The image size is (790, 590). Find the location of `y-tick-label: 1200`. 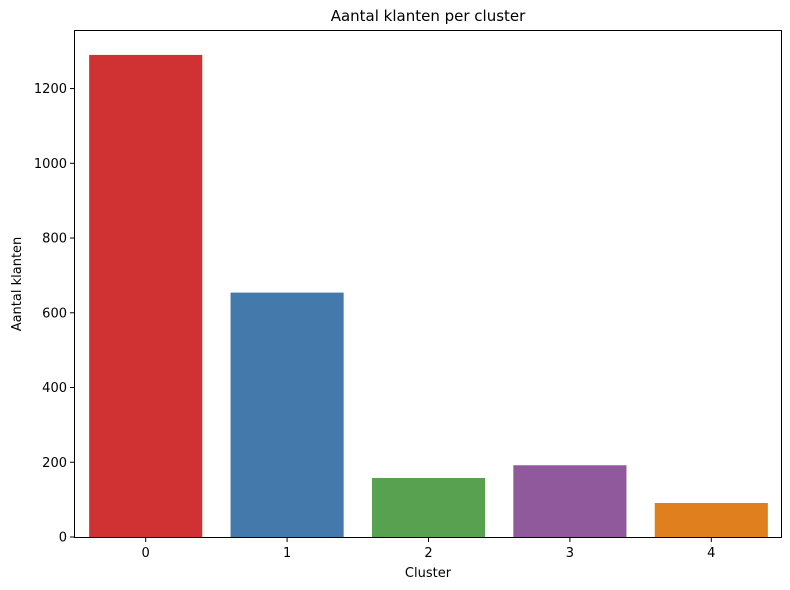

y-tick-label: 1200 is located at coordinates (50, 89).